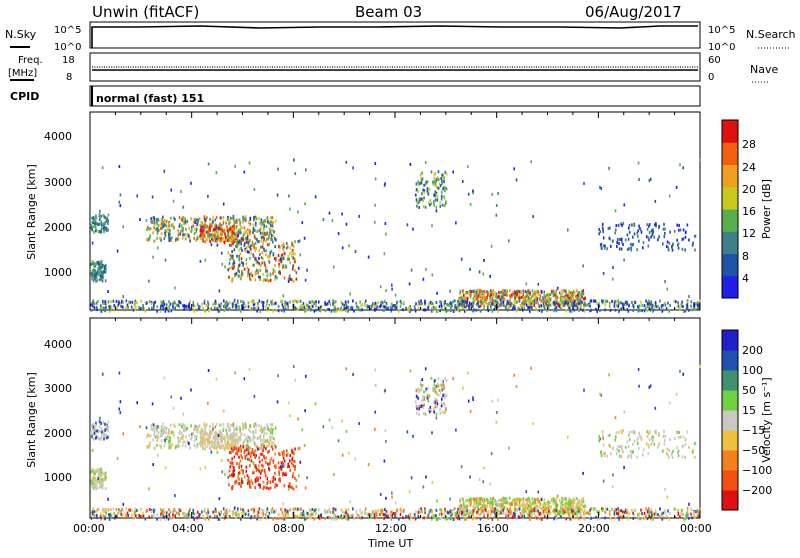 The width and height of the screenshot is (800, 558). Describe the element at coordinates (30, 60) in the screenshot. I see `freq-label-line1: Freq.` at that location.